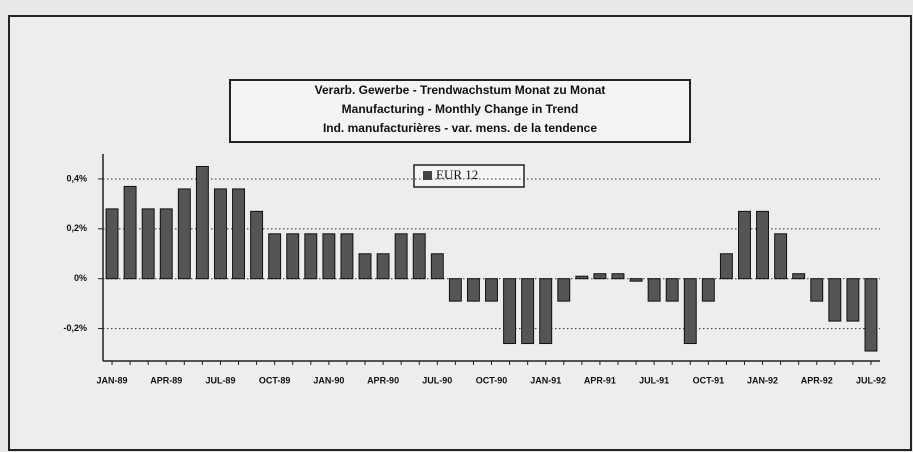  Describe the element at coordinates (112, 380) in the screenshot. I see `x-tick-label: JAN-89` at that location.